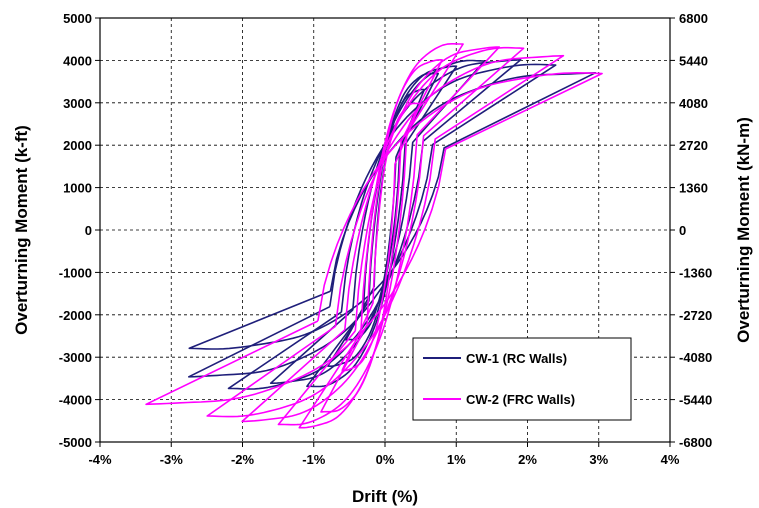 The image size is (759, 508). What do you see at coordinates (743, 230) in the screenshot?
I see `y2-axis-title: Overturning Moment (kN-m)` at bounding box center [743, 230].